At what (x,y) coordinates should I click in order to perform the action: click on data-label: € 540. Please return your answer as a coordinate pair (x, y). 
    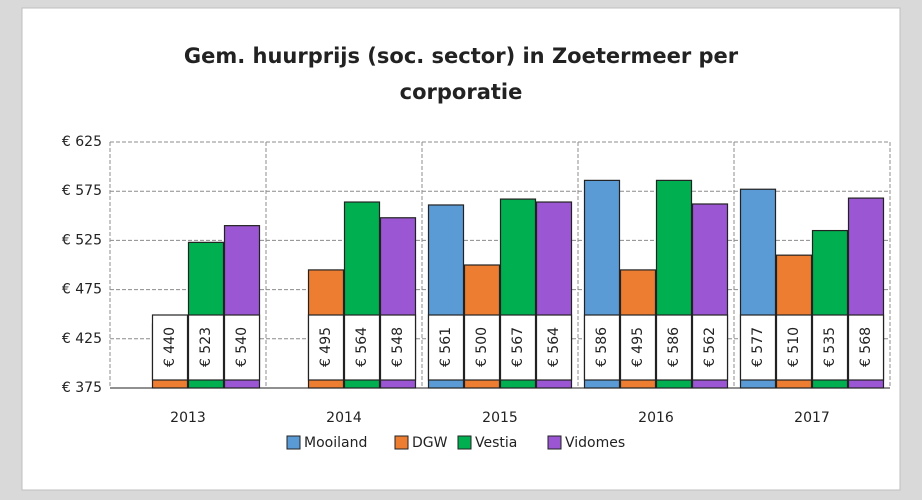
    Looking at the image, I should click on (242, 347).